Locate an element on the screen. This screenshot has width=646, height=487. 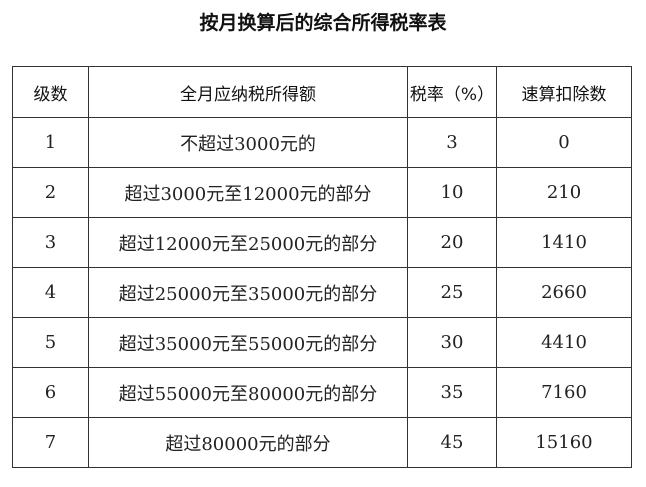
cell-quick-deduction: 15160 is located at coordinates (564, 442).